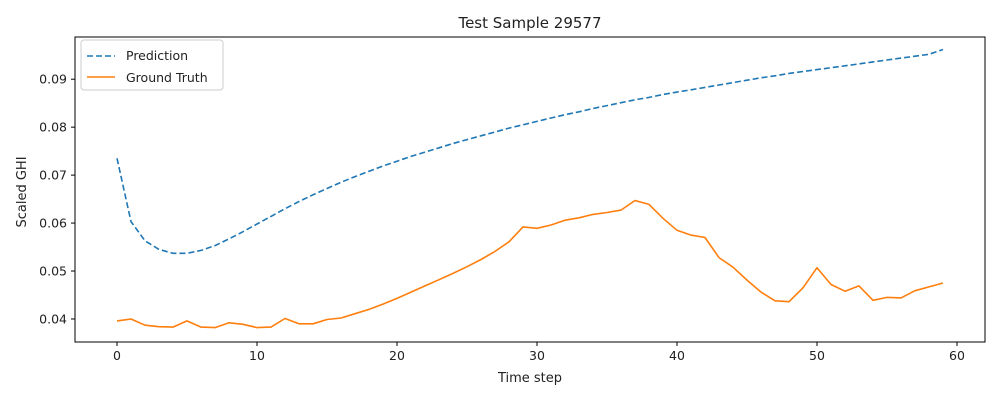 The width and height of the screenshot is (1000, 400). I want to click on y-axis-label: Scaled GHI, so click(22, 191).